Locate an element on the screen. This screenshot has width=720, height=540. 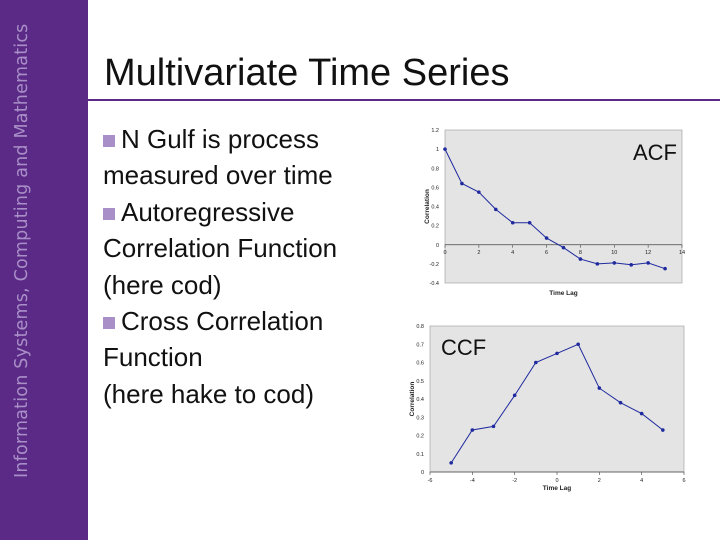
bullet-1-line-1: N Gulf is process is located at coordinates (253, 139).